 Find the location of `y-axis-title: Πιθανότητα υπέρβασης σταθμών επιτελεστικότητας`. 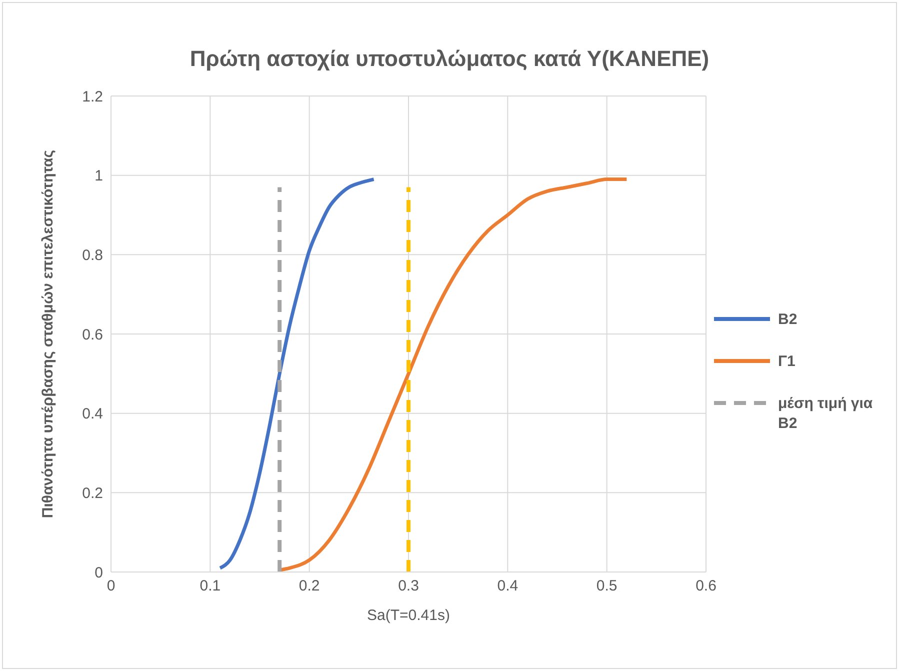

y-axis-title: Πιθανότητα υπέρβασης σταθμών επιτελεστικότητας is located at coordinates (47, 334).